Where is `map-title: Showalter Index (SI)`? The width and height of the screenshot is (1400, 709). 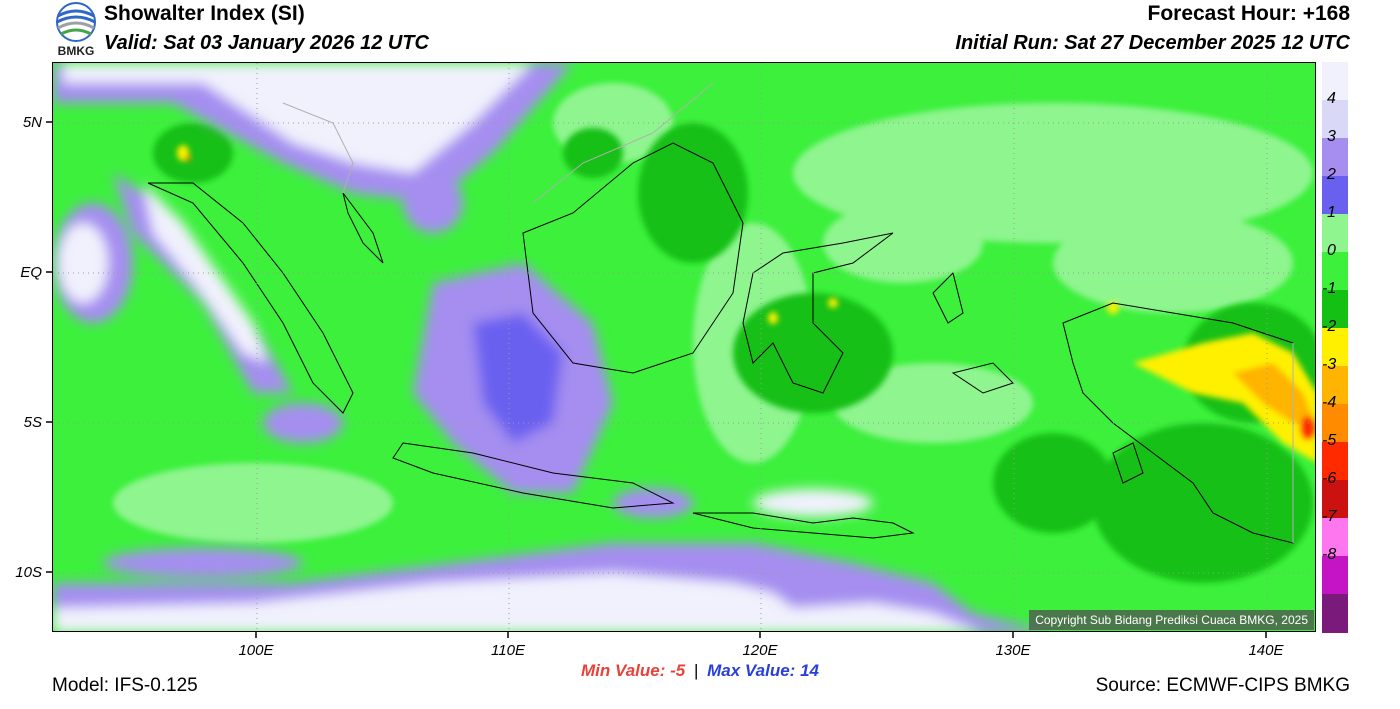
map-title: Showalter Index (SI) is located at coordinates (204, 13).